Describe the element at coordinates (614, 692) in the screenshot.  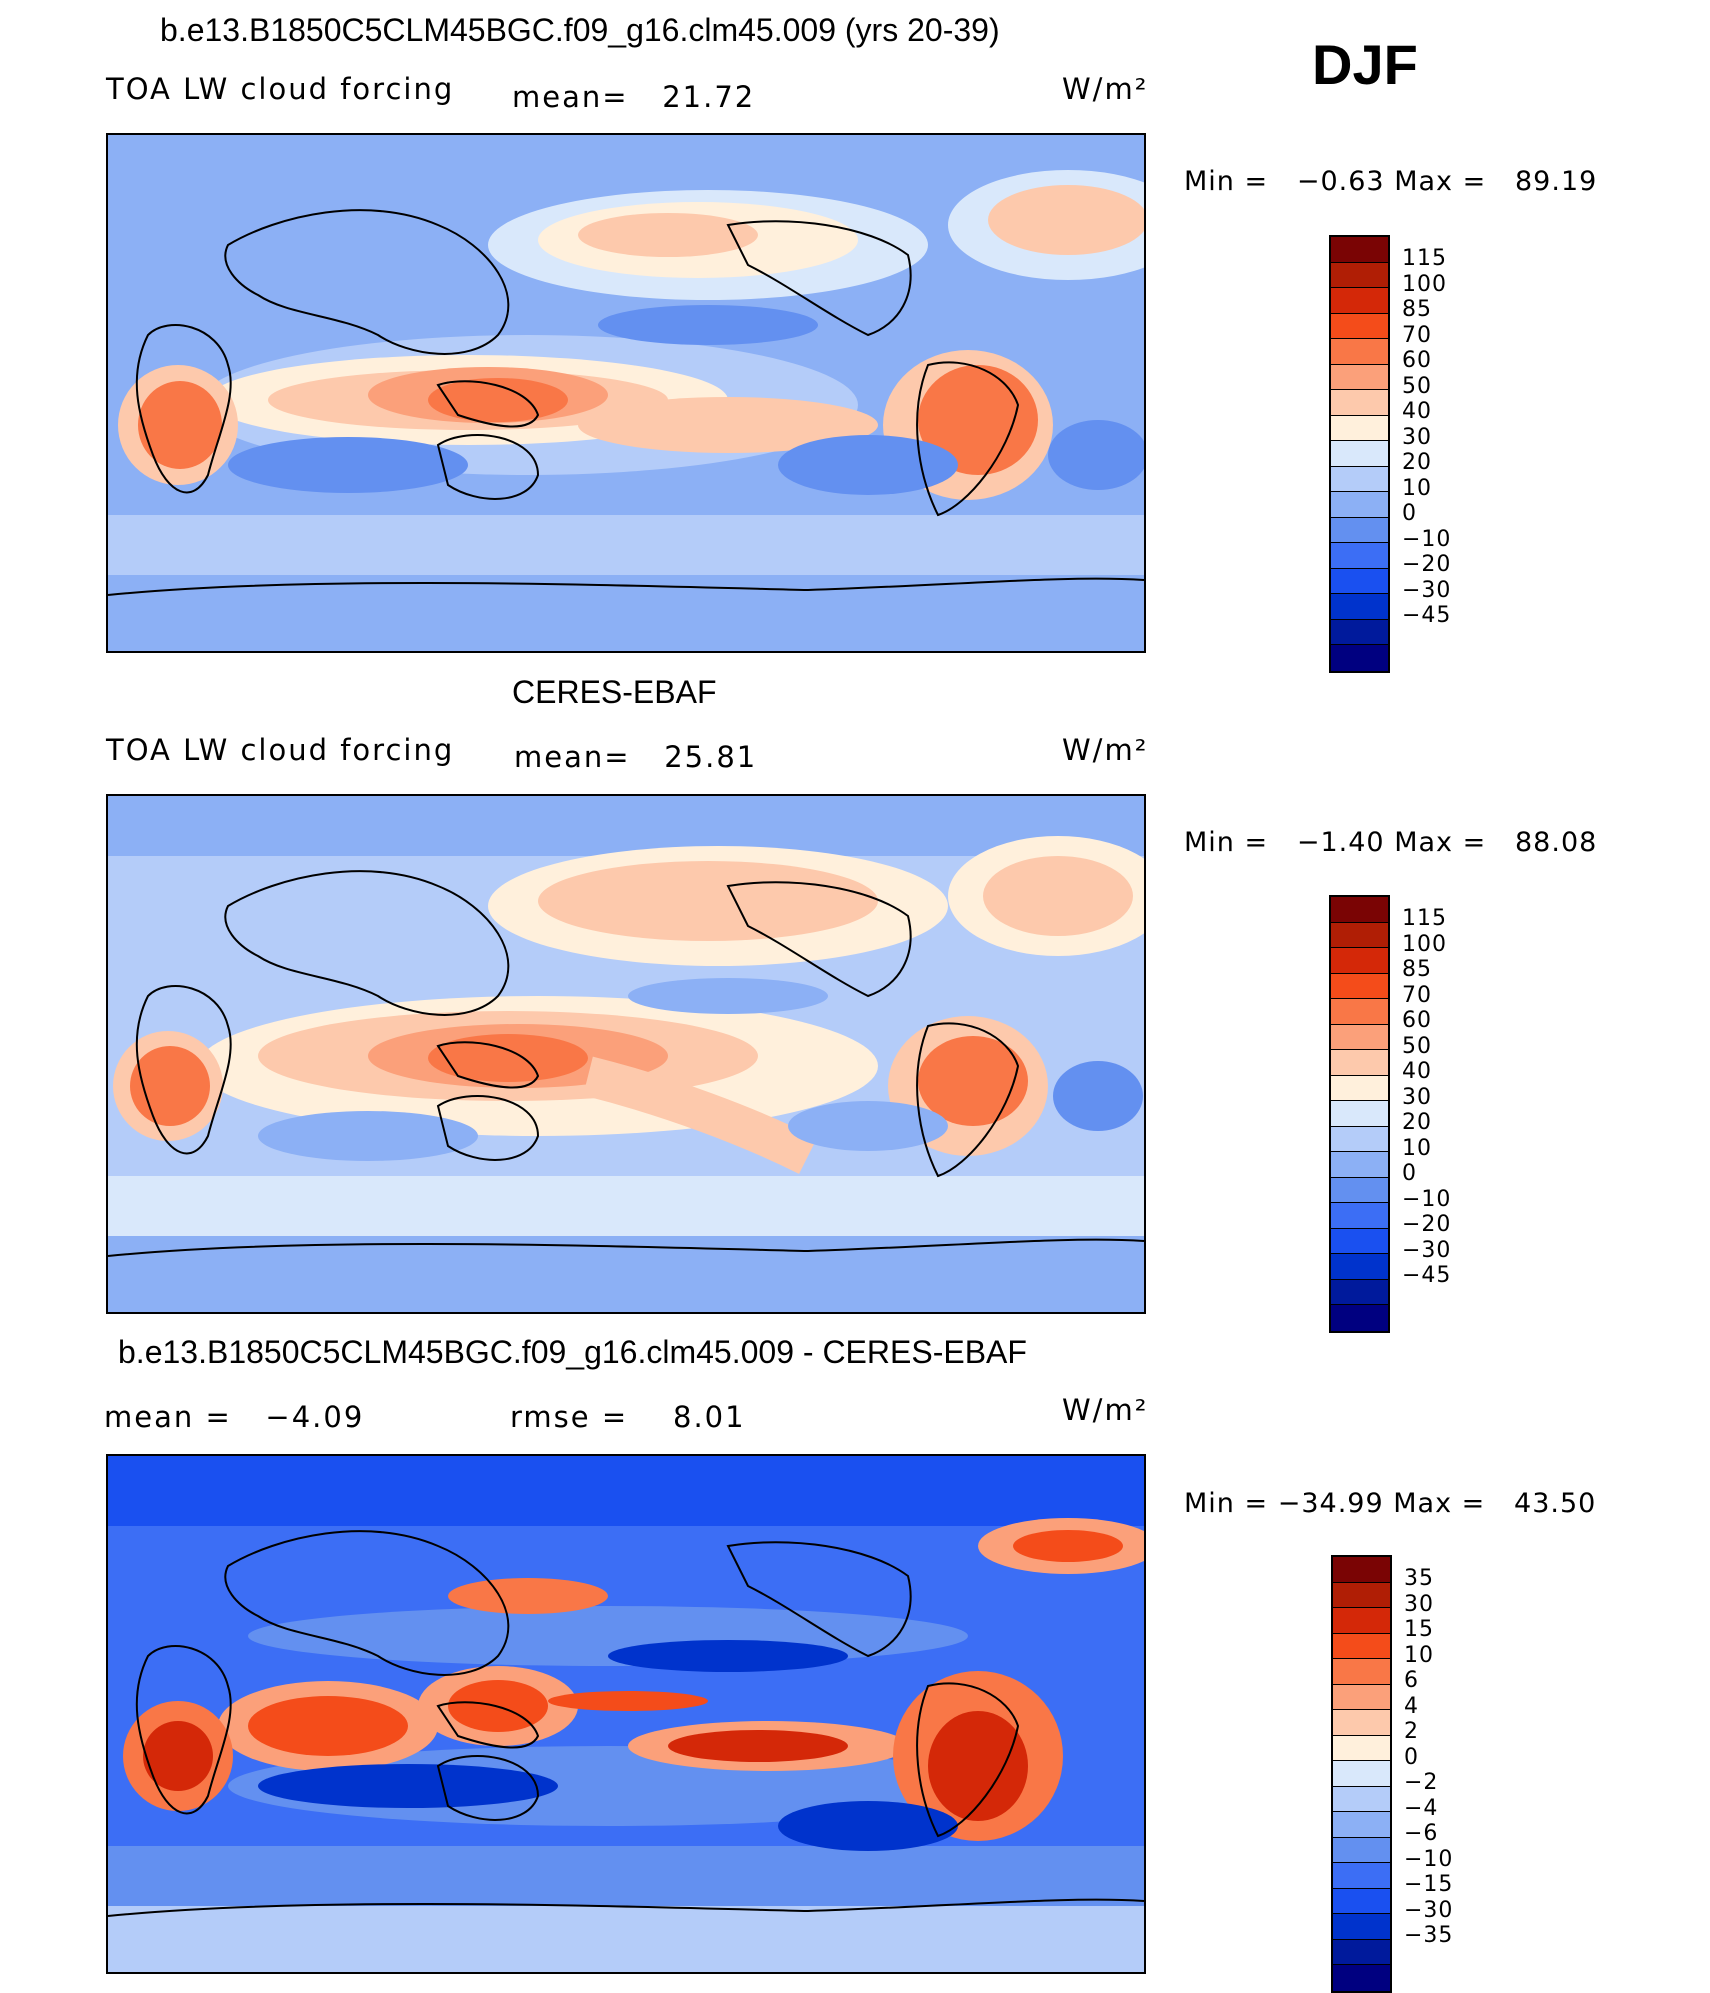
I see `panel-2-title: CERES-EBAF` at that location.